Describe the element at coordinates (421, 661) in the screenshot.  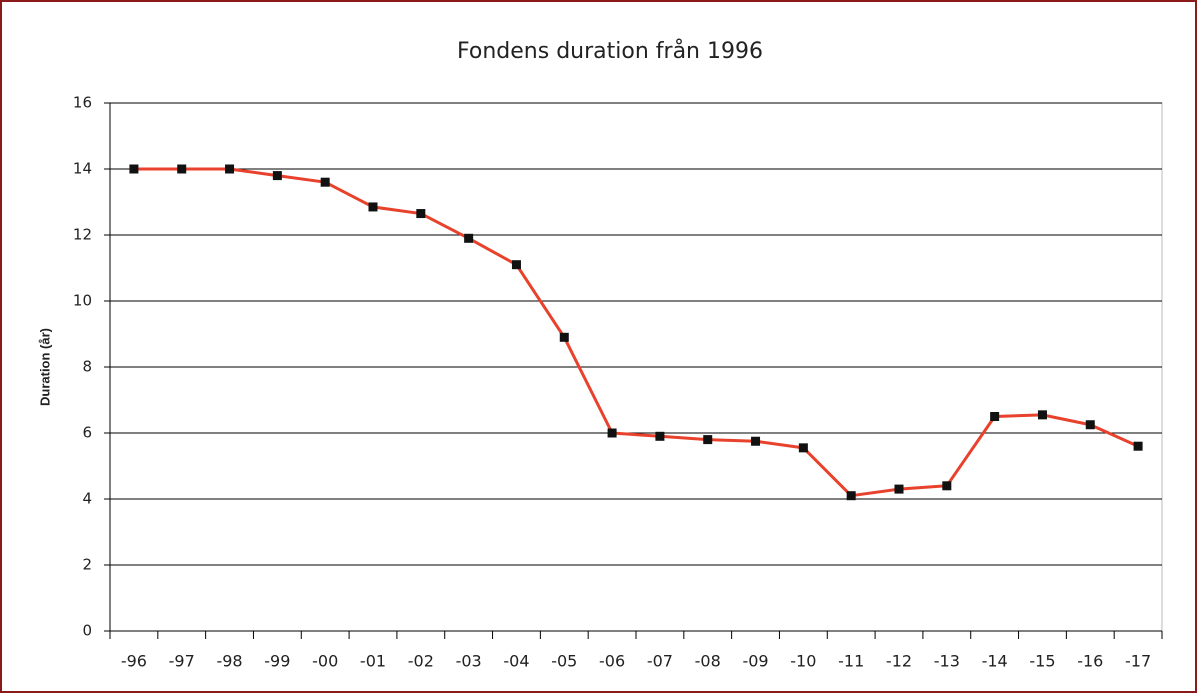
I see `x-tick-label: -02` at that location.